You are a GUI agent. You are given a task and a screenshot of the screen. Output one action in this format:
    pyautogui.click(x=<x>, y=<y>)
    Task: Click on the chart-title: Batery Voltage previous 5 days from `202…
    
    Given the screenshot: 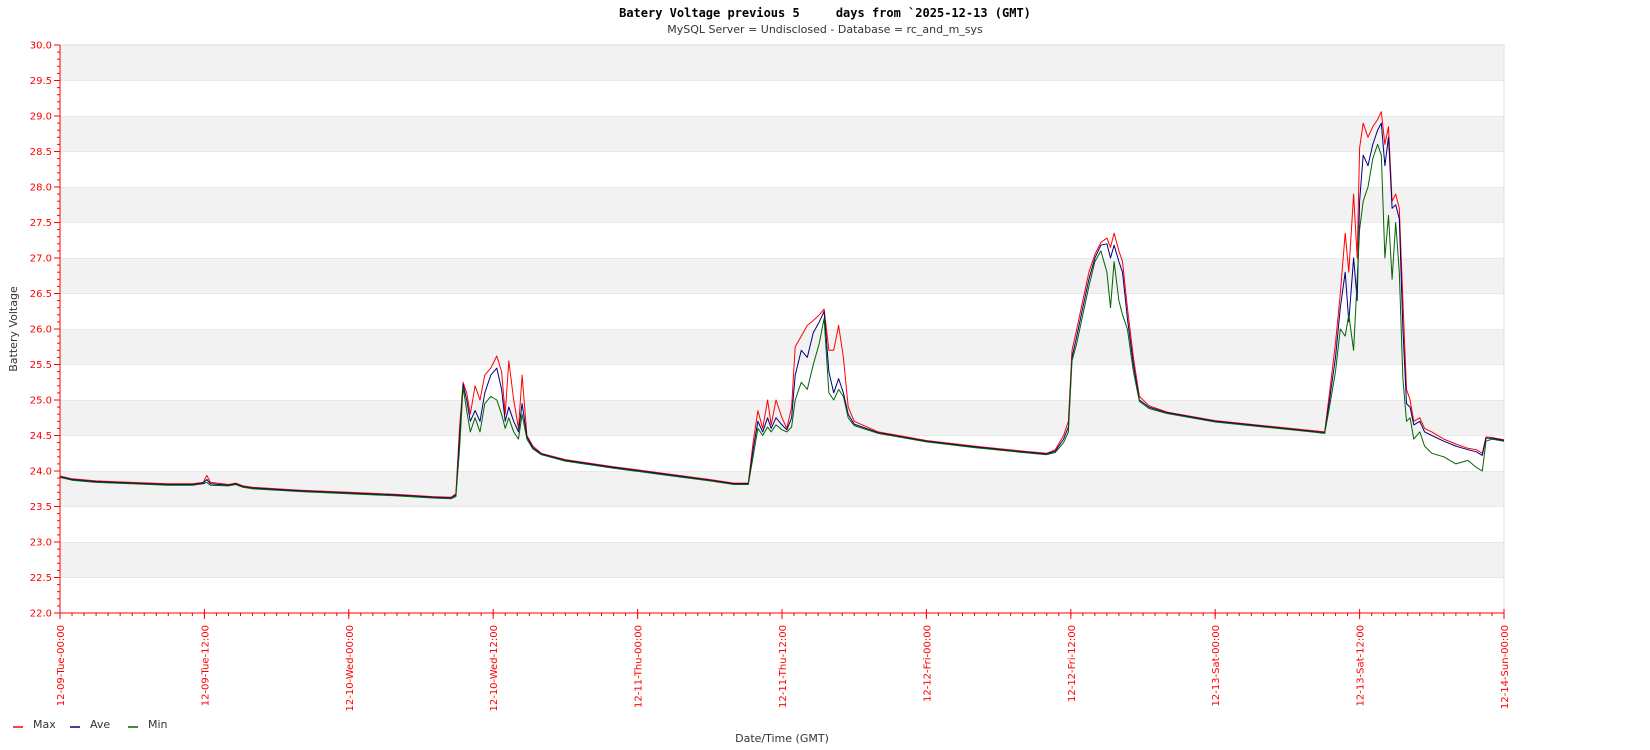 What is the action you would take?
    pyautogui.click(x=825, y=13)
    